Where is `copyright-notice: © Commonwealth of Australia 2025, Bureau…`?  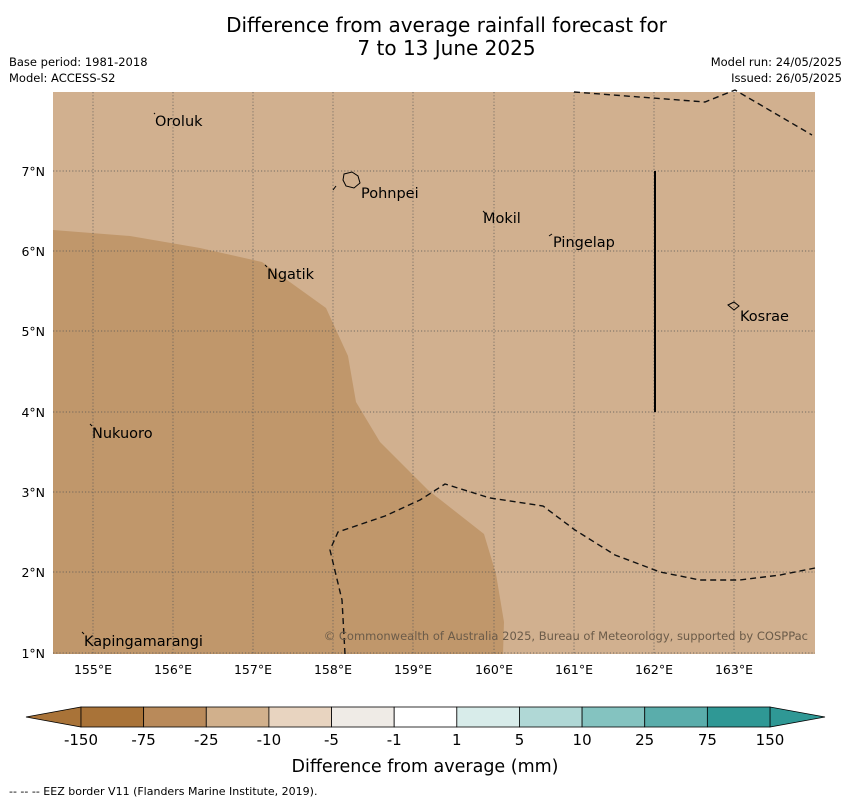
copyright-notice: © Commonwealth of Australia 2025, Bureau… is located at coordinates (566, 636).